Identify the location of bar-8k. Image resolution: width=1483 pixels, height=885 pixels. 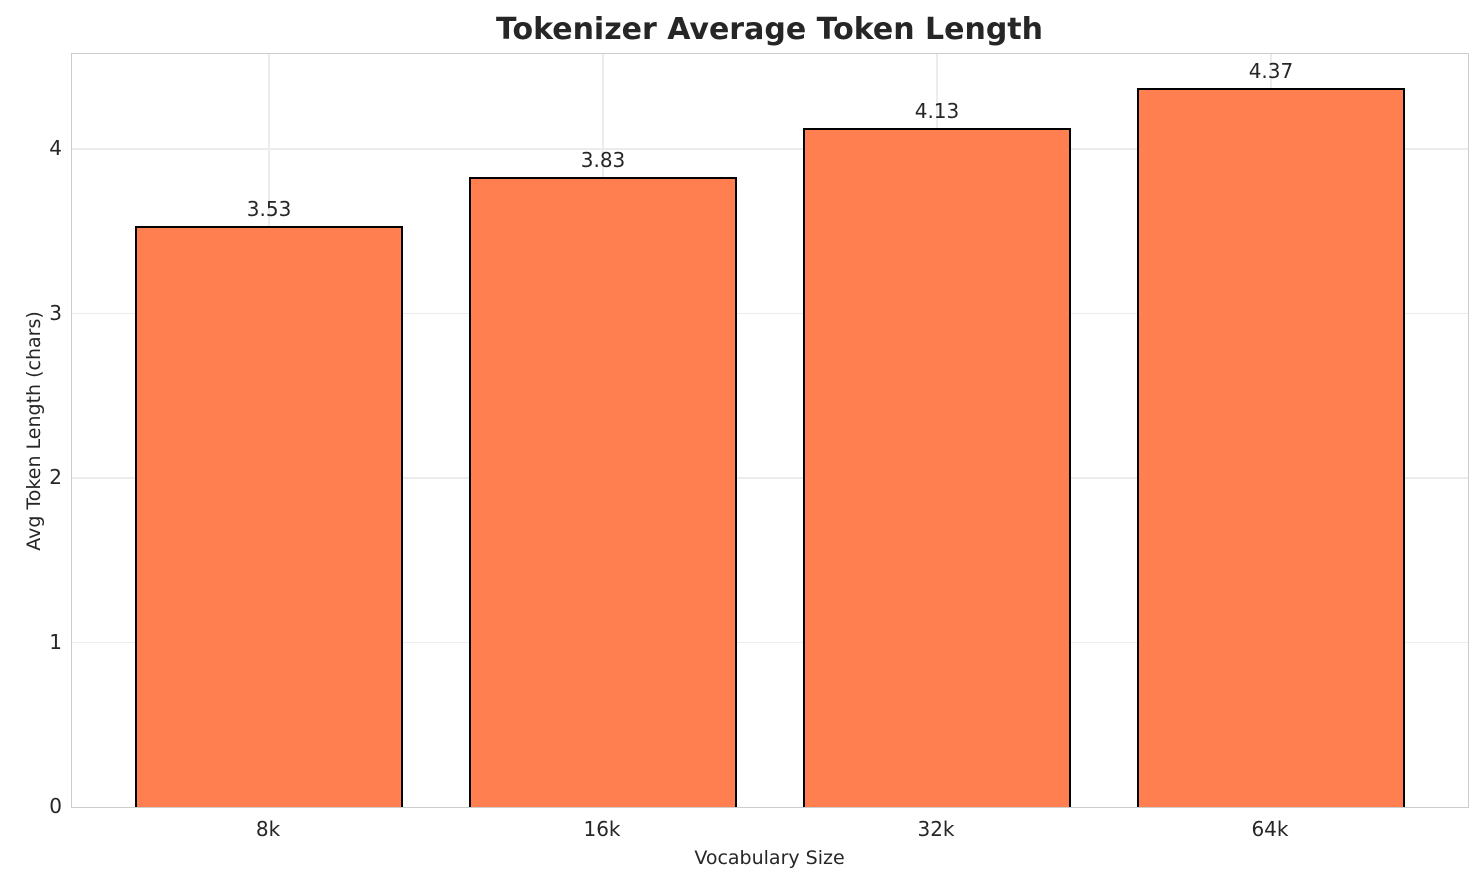
(269, 516).